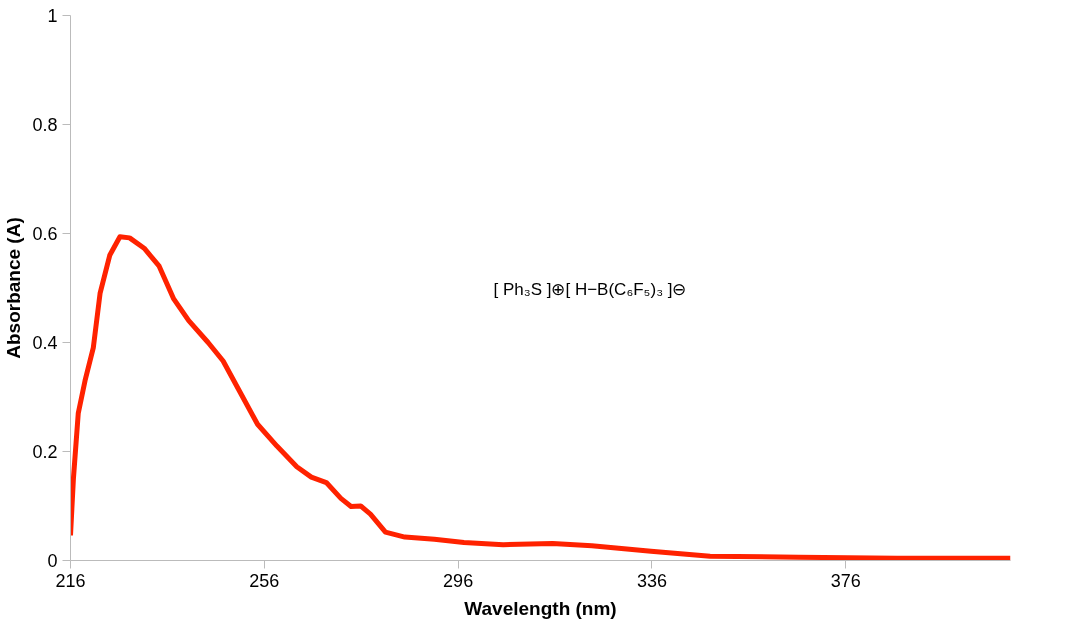  What do you see at coordinates (45, 125) in the screenshot?
I see `y-tick-label: 0.8` at bounding box center [45, 125].